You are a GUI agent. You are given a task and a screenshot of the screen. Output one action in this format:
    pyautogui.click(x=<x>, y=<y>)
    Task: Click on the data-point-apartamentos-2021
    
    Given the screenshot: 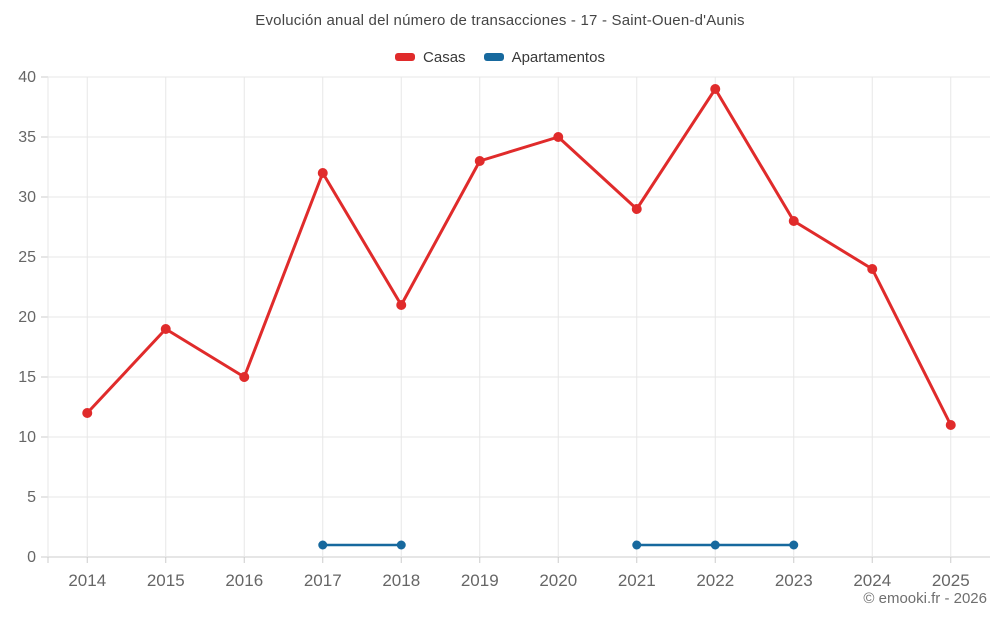 What is the action you would take?
    pyautogui.click(x=637, y=545)
    